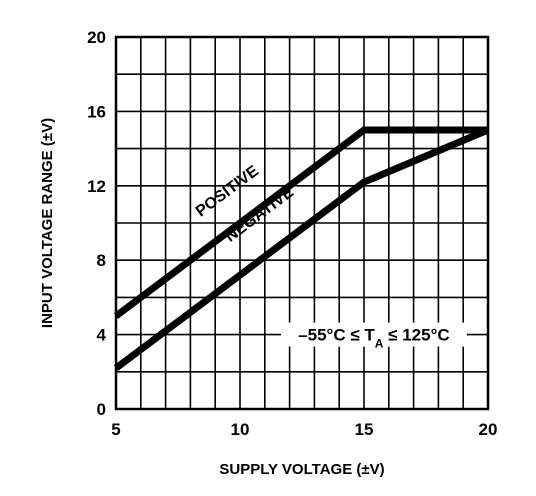  Describe the element at coordinates (488, 429) in the screenshot. I see `x-tick-label: 20` at that location.